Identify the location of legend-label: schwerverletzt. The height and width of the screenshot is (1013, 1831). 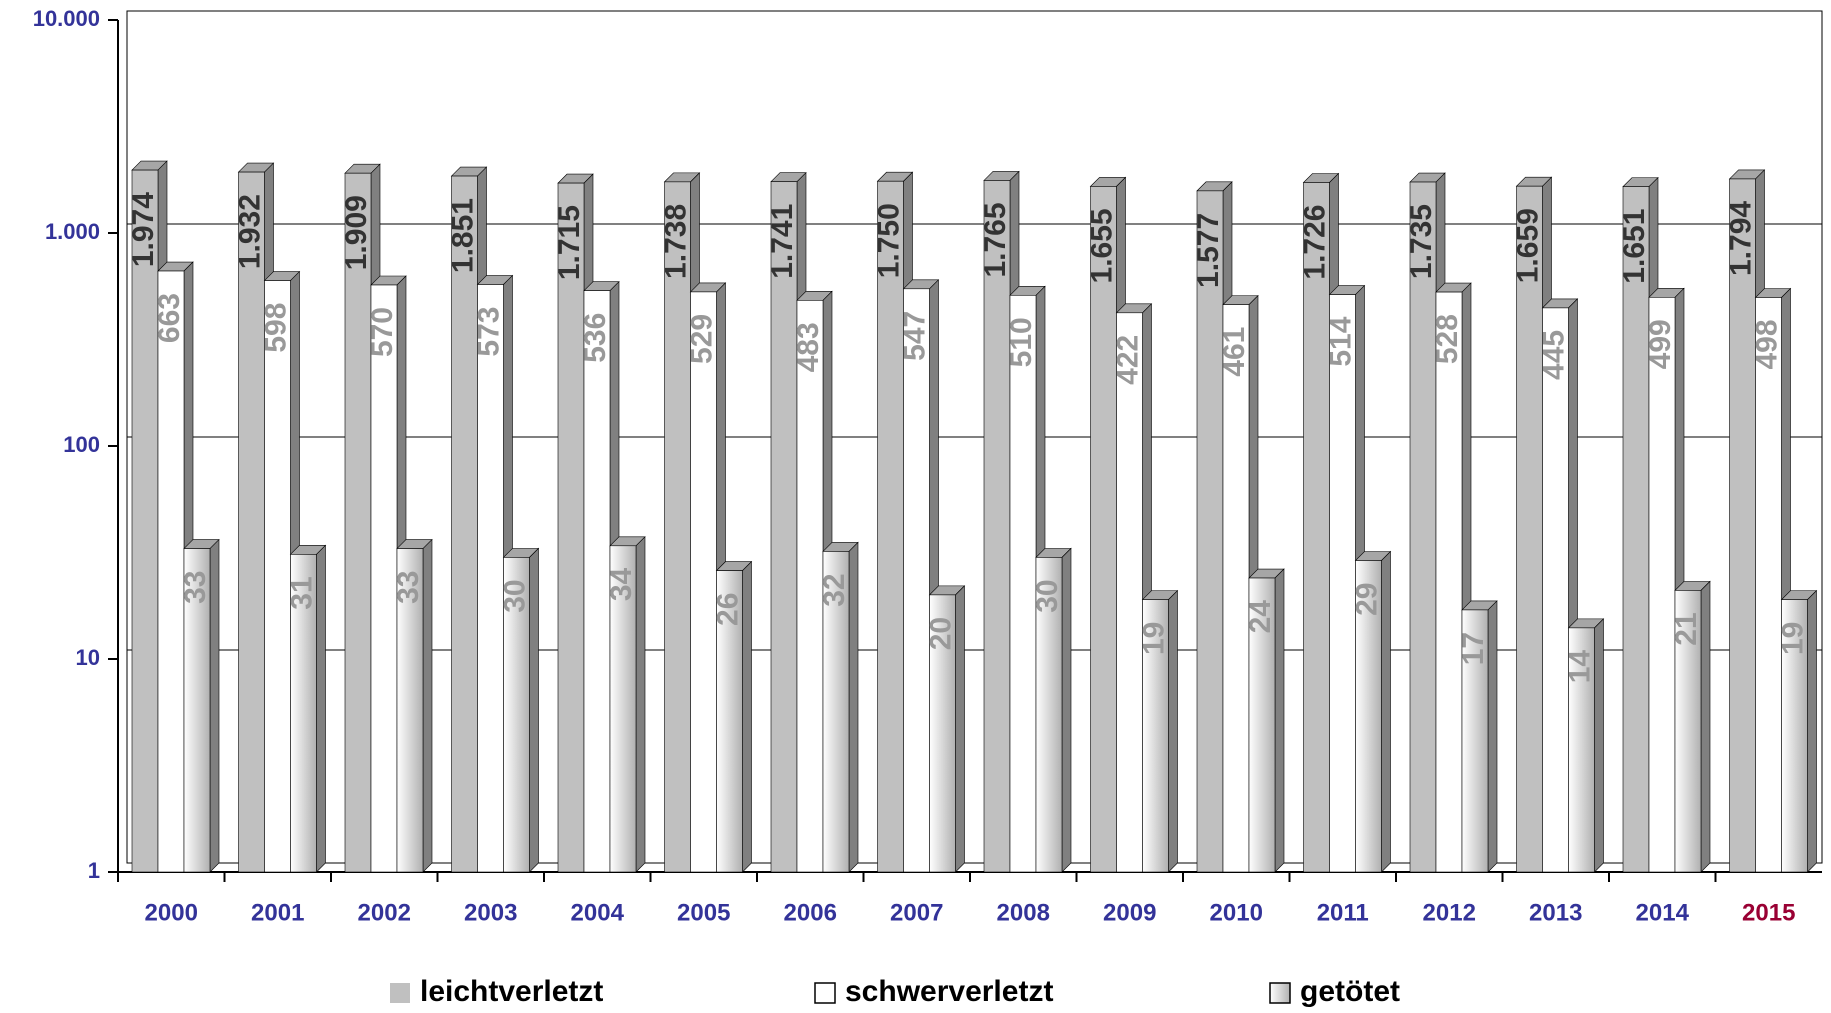
(949, 991).